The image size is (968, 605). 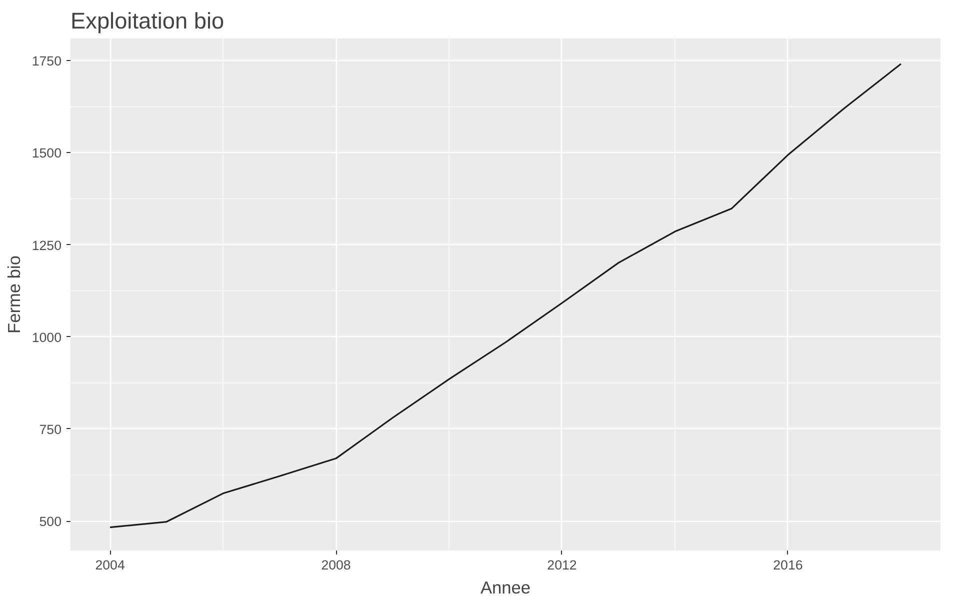 What do you see at coordinates (562, 565) in the screenshot?
I see `x-tick-label: 2012` at bounding box center [562, 565].